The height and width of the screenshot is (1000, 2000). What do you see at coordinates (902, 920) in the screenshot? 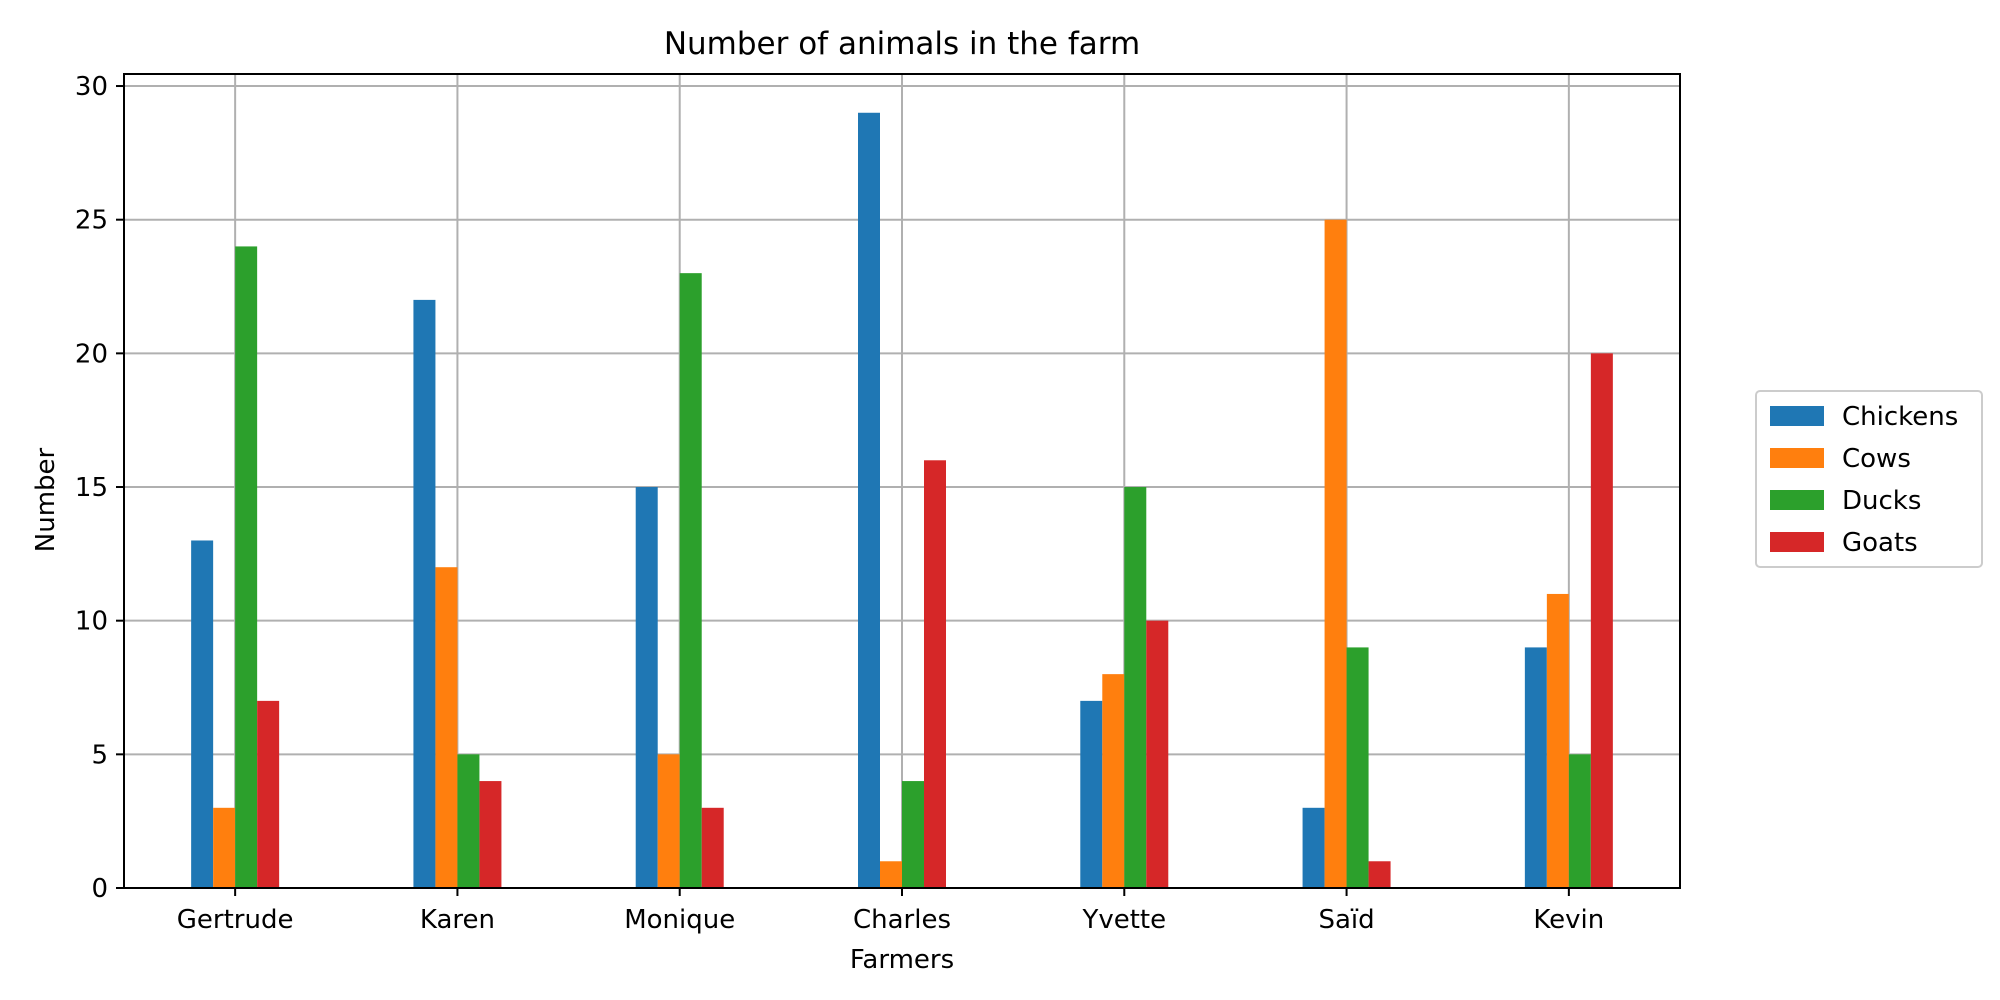
I see `x-tick-label: Charles` at bounding box center [902, 920].